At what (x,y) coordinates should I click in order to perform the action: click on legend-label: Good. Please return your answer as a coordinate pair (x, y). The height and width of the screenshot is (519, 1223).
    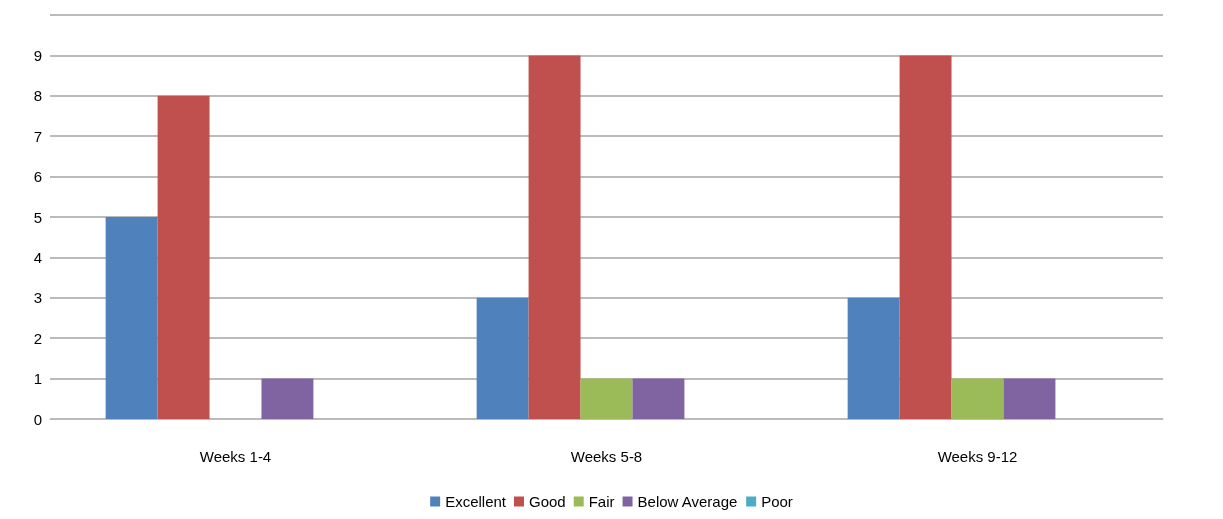
    Looking at the image, I should click on (547, 501).